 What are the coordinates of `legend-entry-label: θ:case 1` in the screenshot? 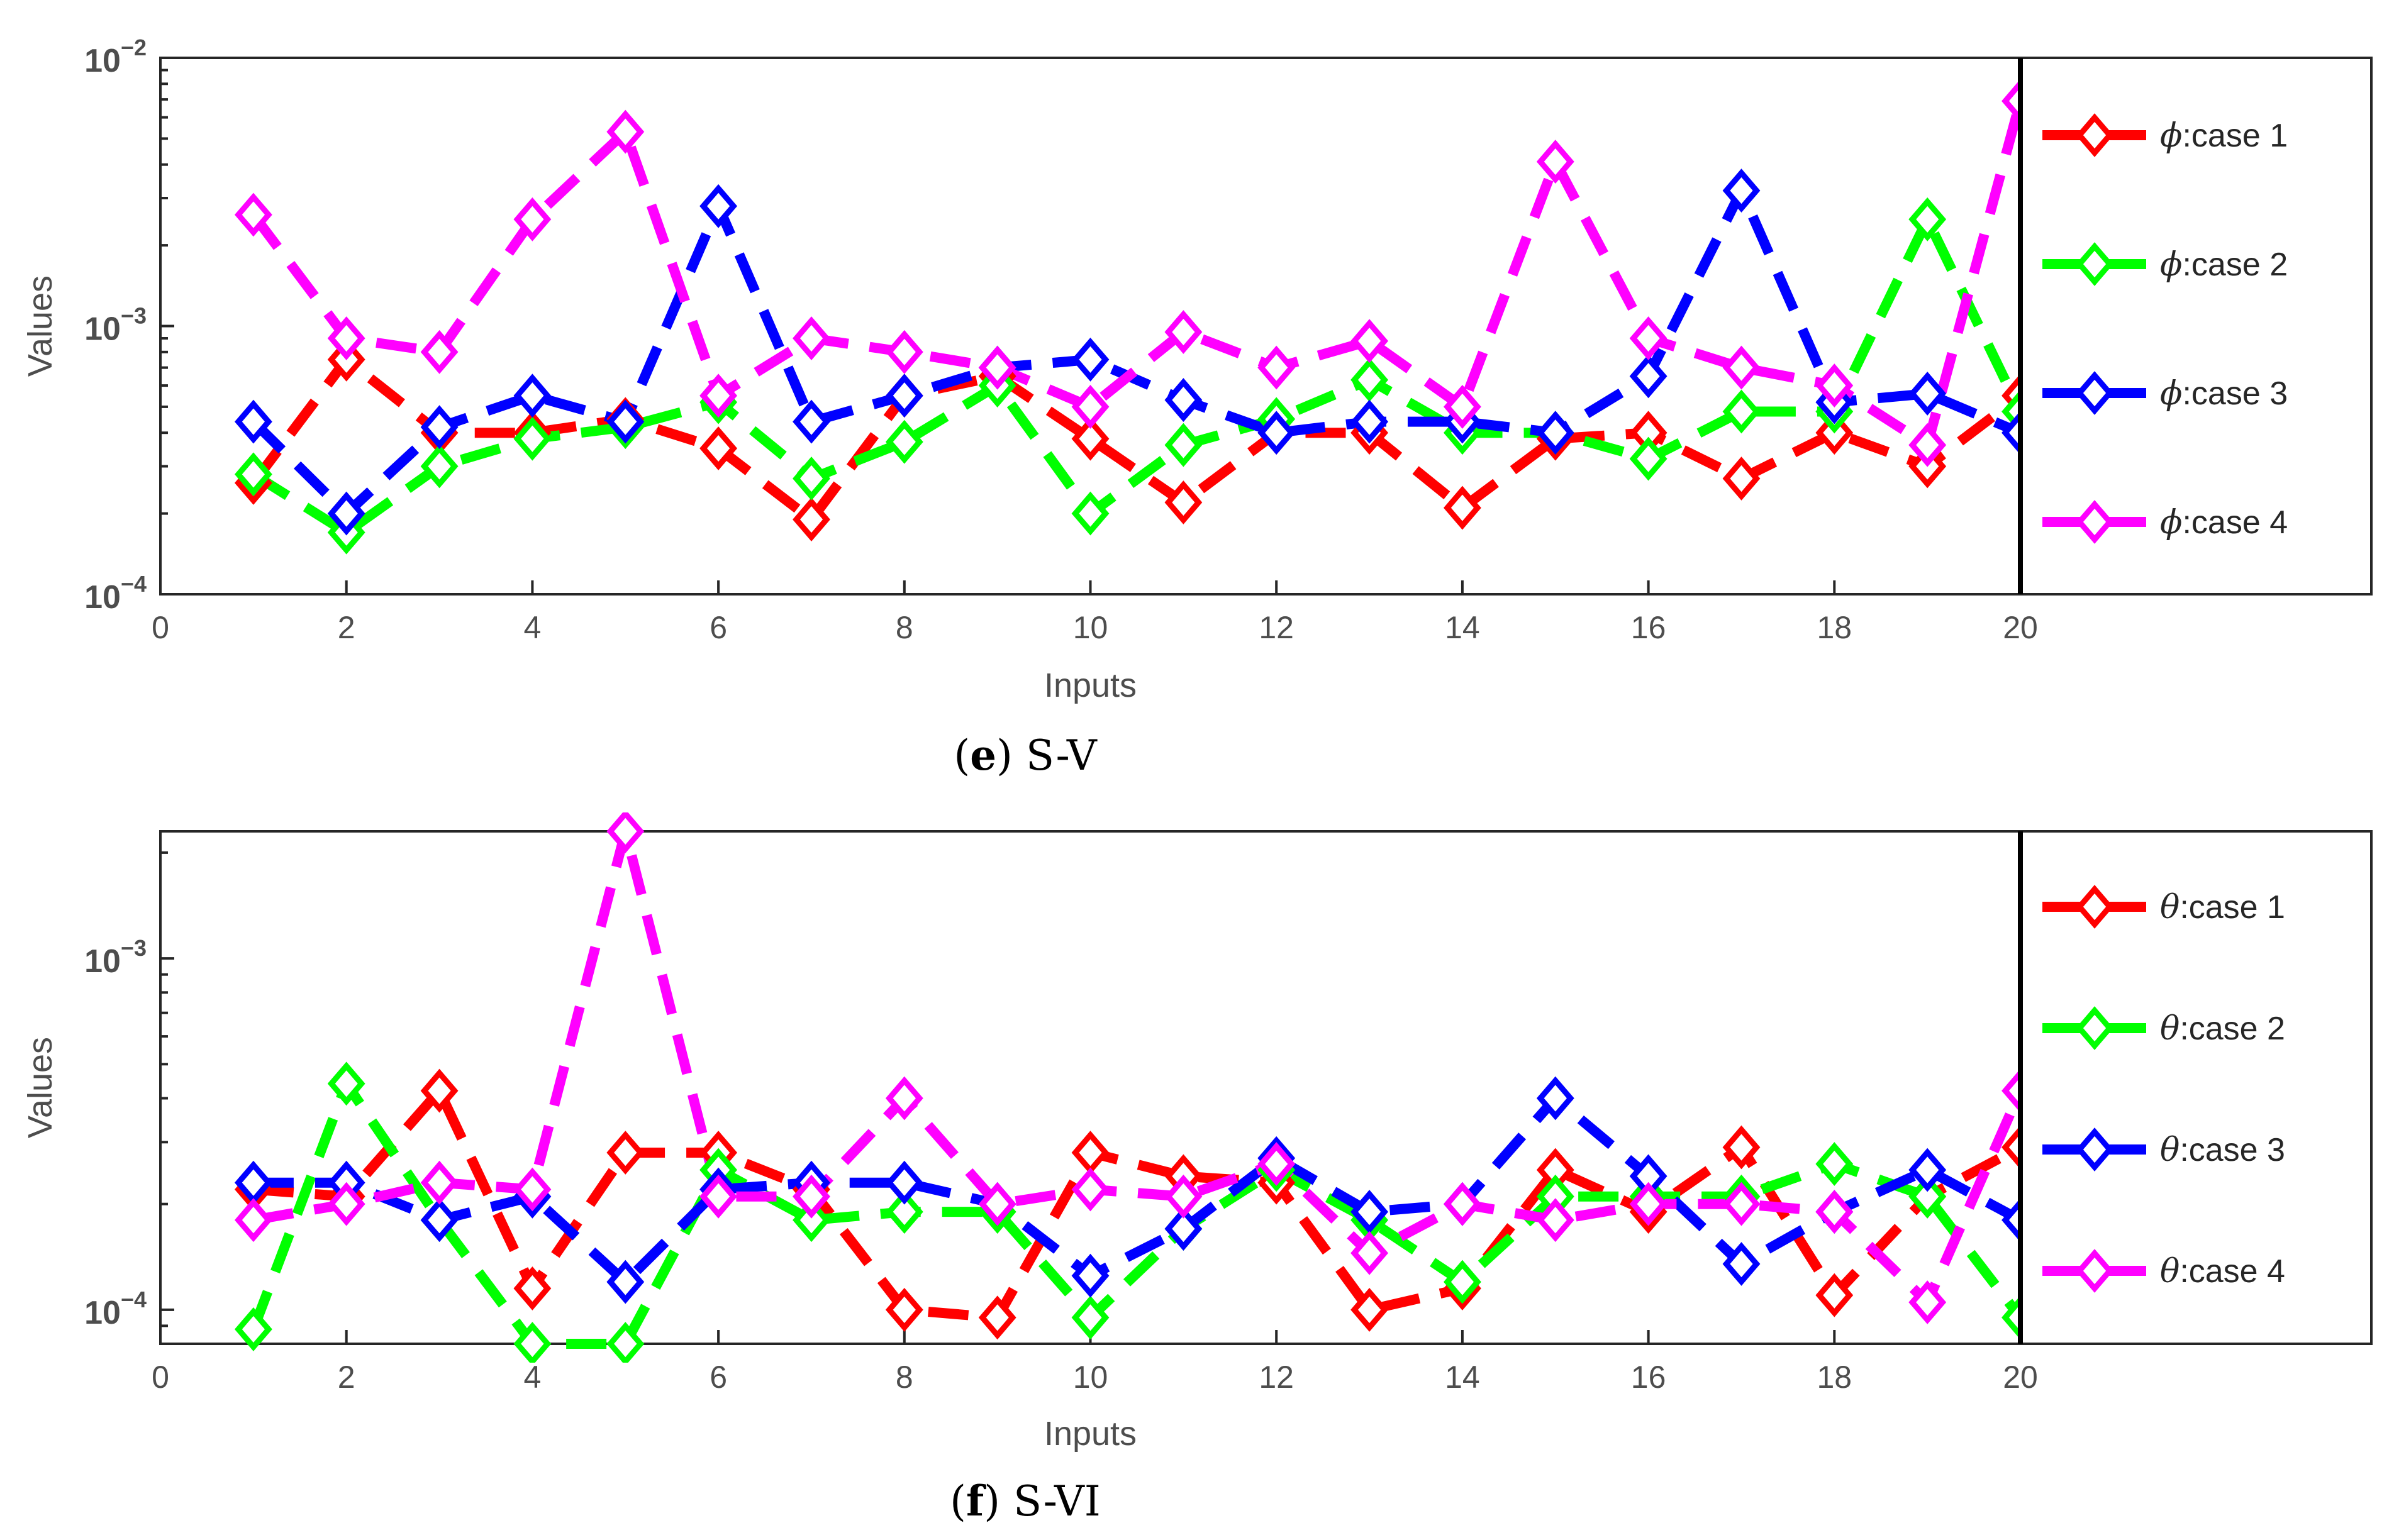 It's located at (2223, 907).